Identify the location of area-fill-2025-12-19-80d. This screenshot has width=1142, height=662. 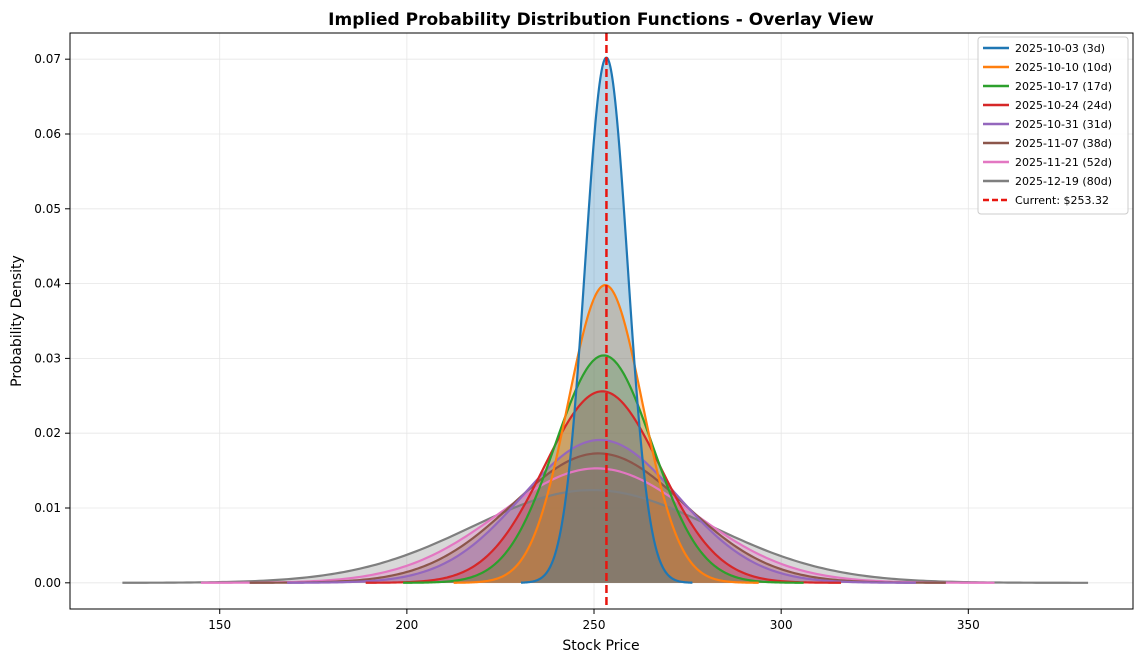
(605, 536).